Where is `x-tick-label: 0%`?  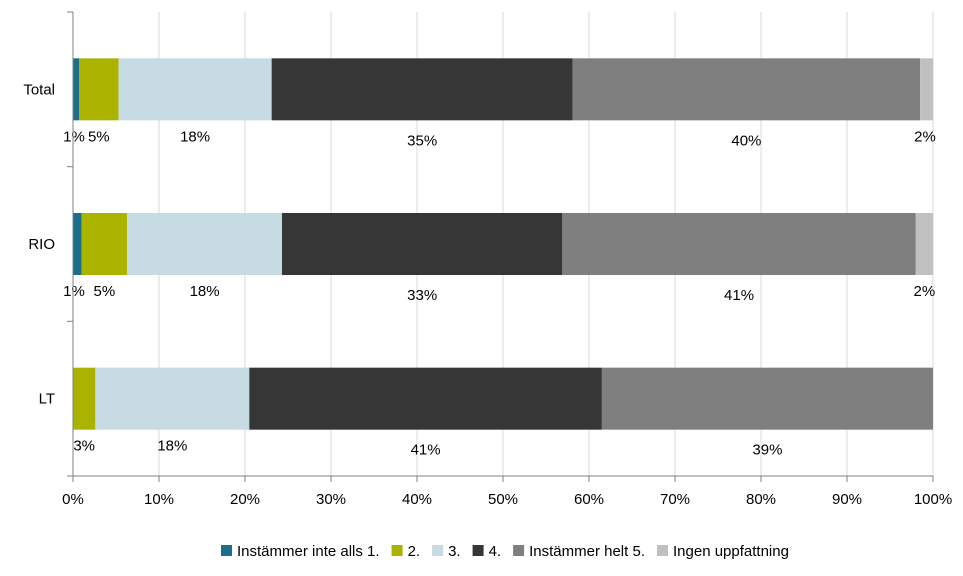
x-tick-label: 0% is located at coordinates (73, 499).